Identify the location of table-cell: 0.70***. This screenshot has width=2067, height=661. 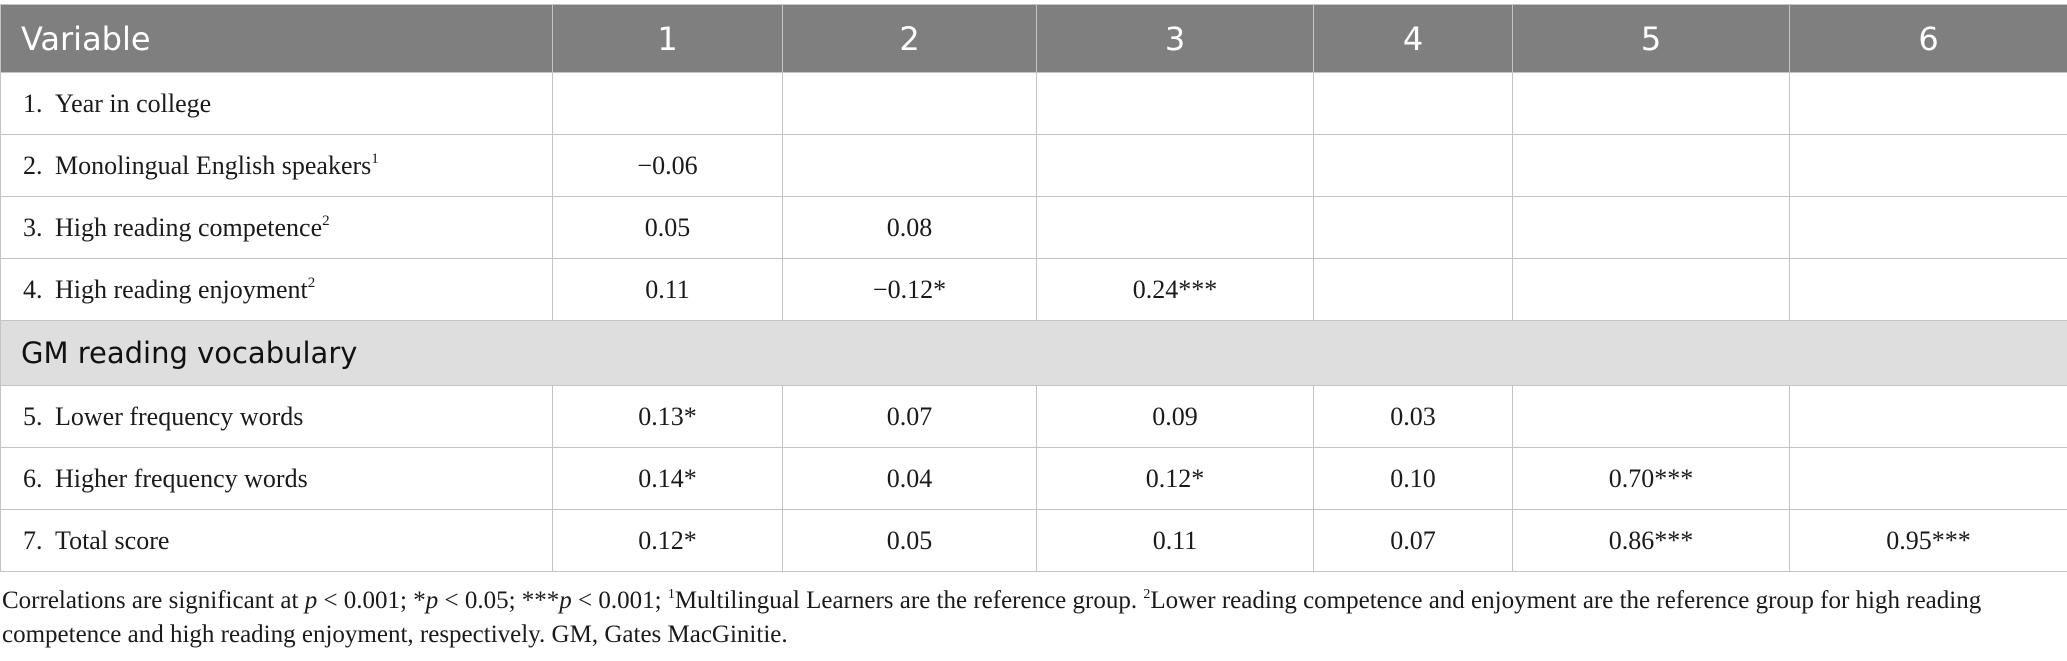
(1651, 478).